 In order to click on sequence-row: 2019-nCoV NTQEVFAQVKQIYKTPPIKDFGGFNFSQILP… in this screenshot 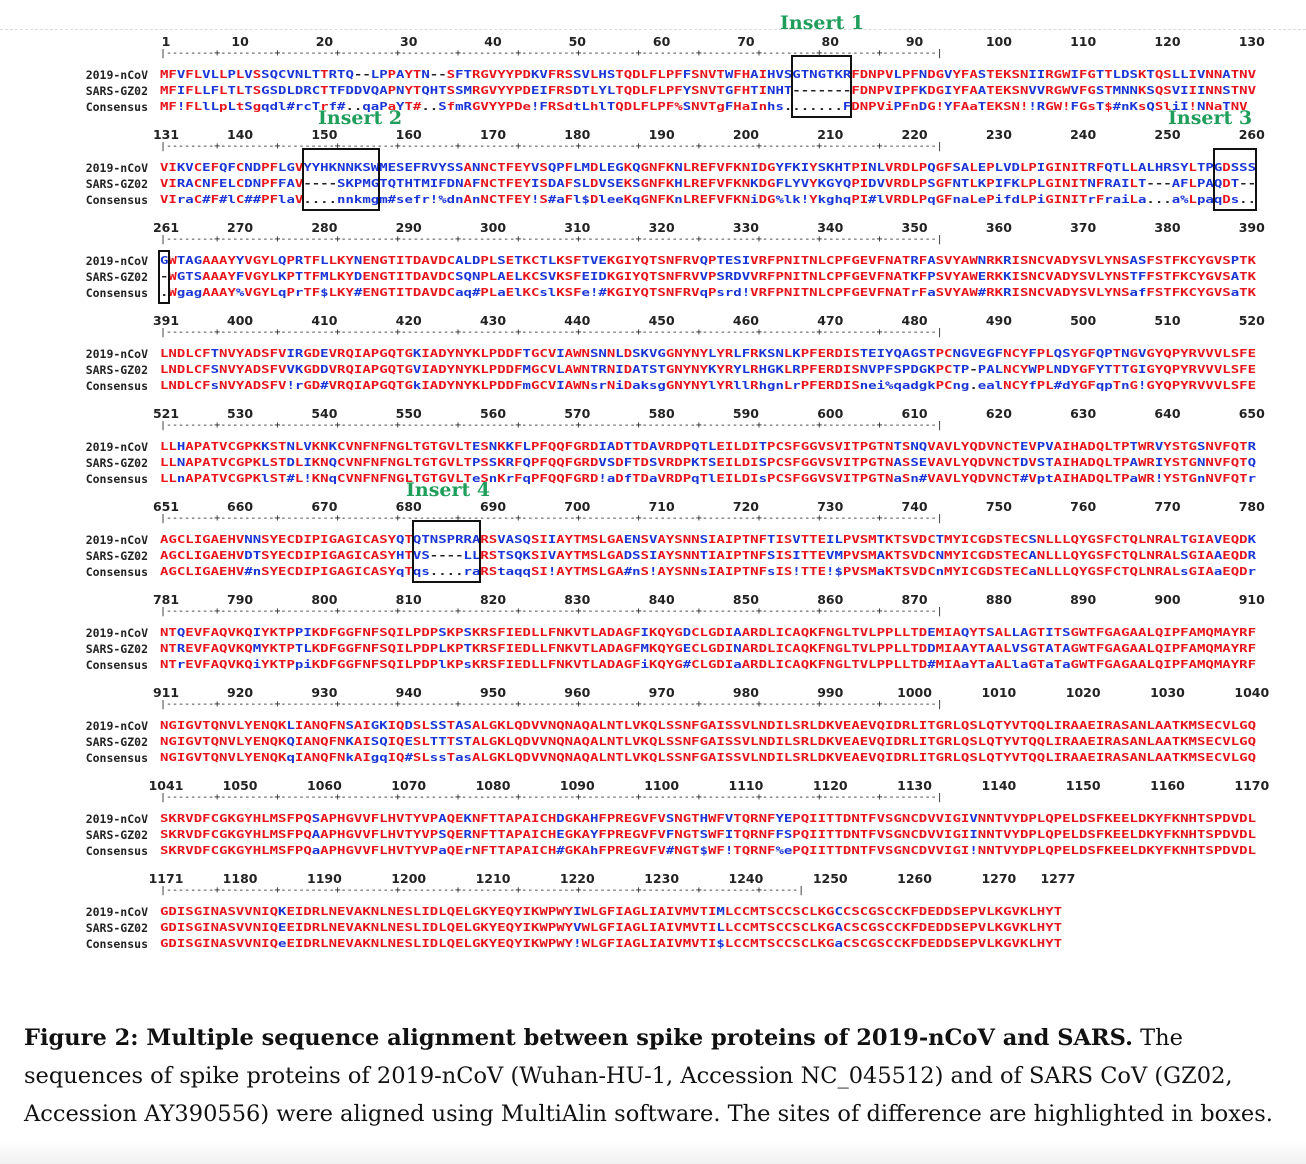, I will do `click(653, 633)`.